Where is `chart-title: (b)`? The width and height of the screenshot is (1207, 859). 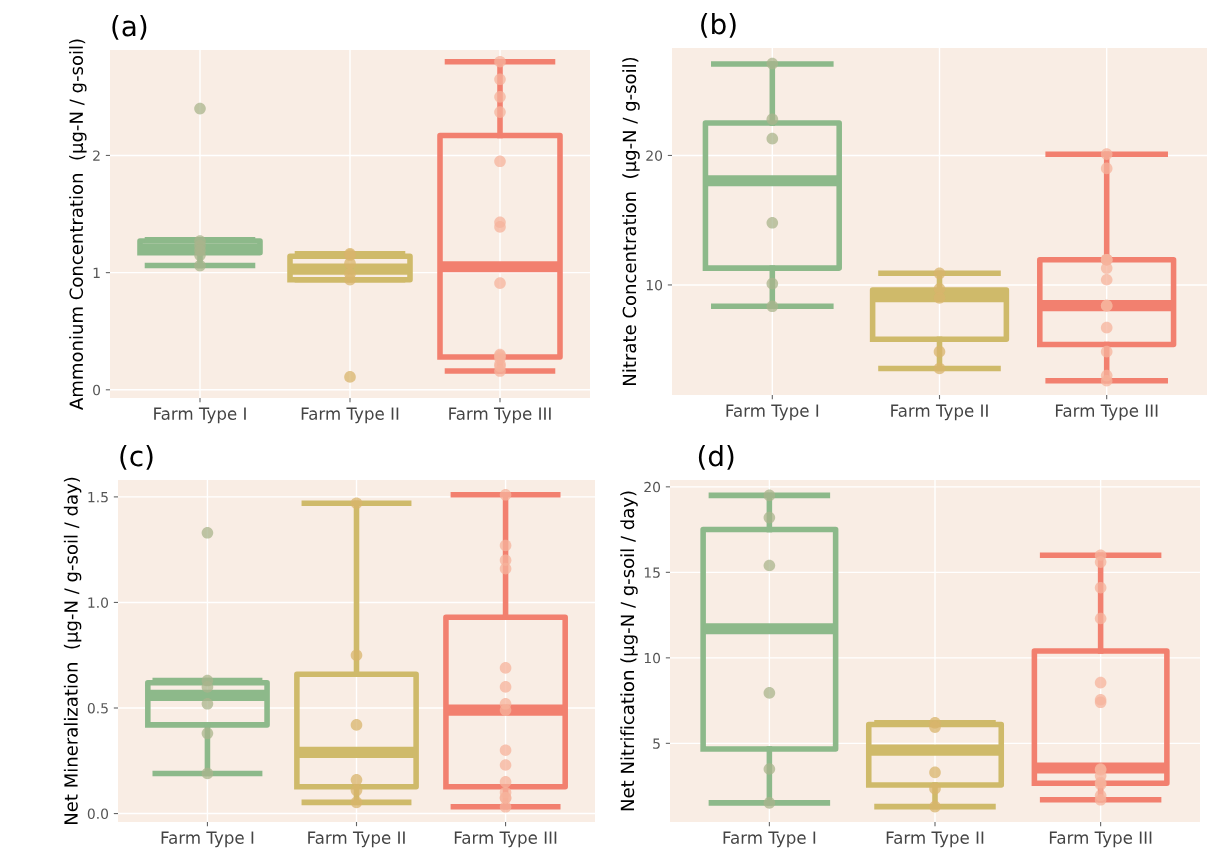 chart-title: (b) is located at coordinates (718, 25).